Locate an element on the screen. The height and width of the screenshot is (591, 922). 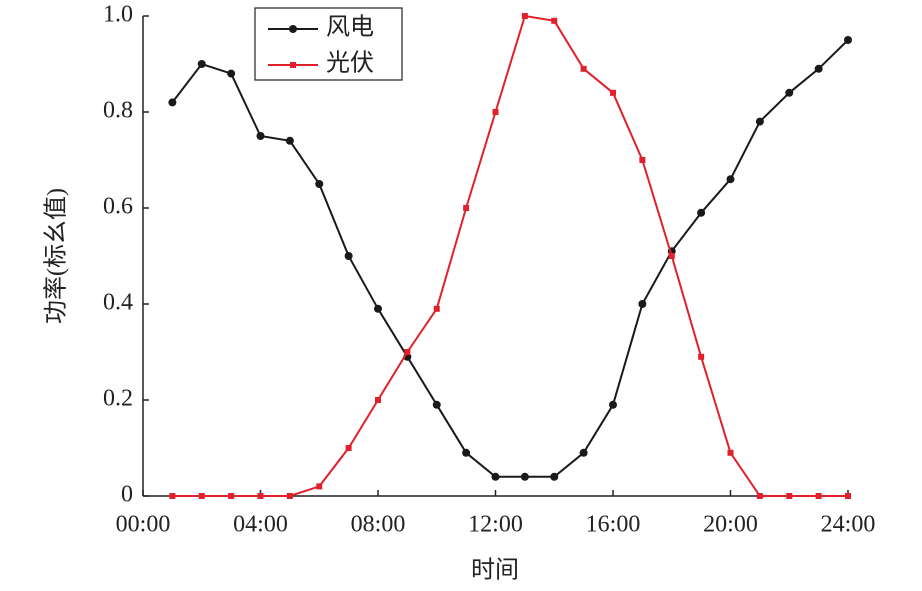
x-tick-label: 24:00 is located at coordinates (848, 525).